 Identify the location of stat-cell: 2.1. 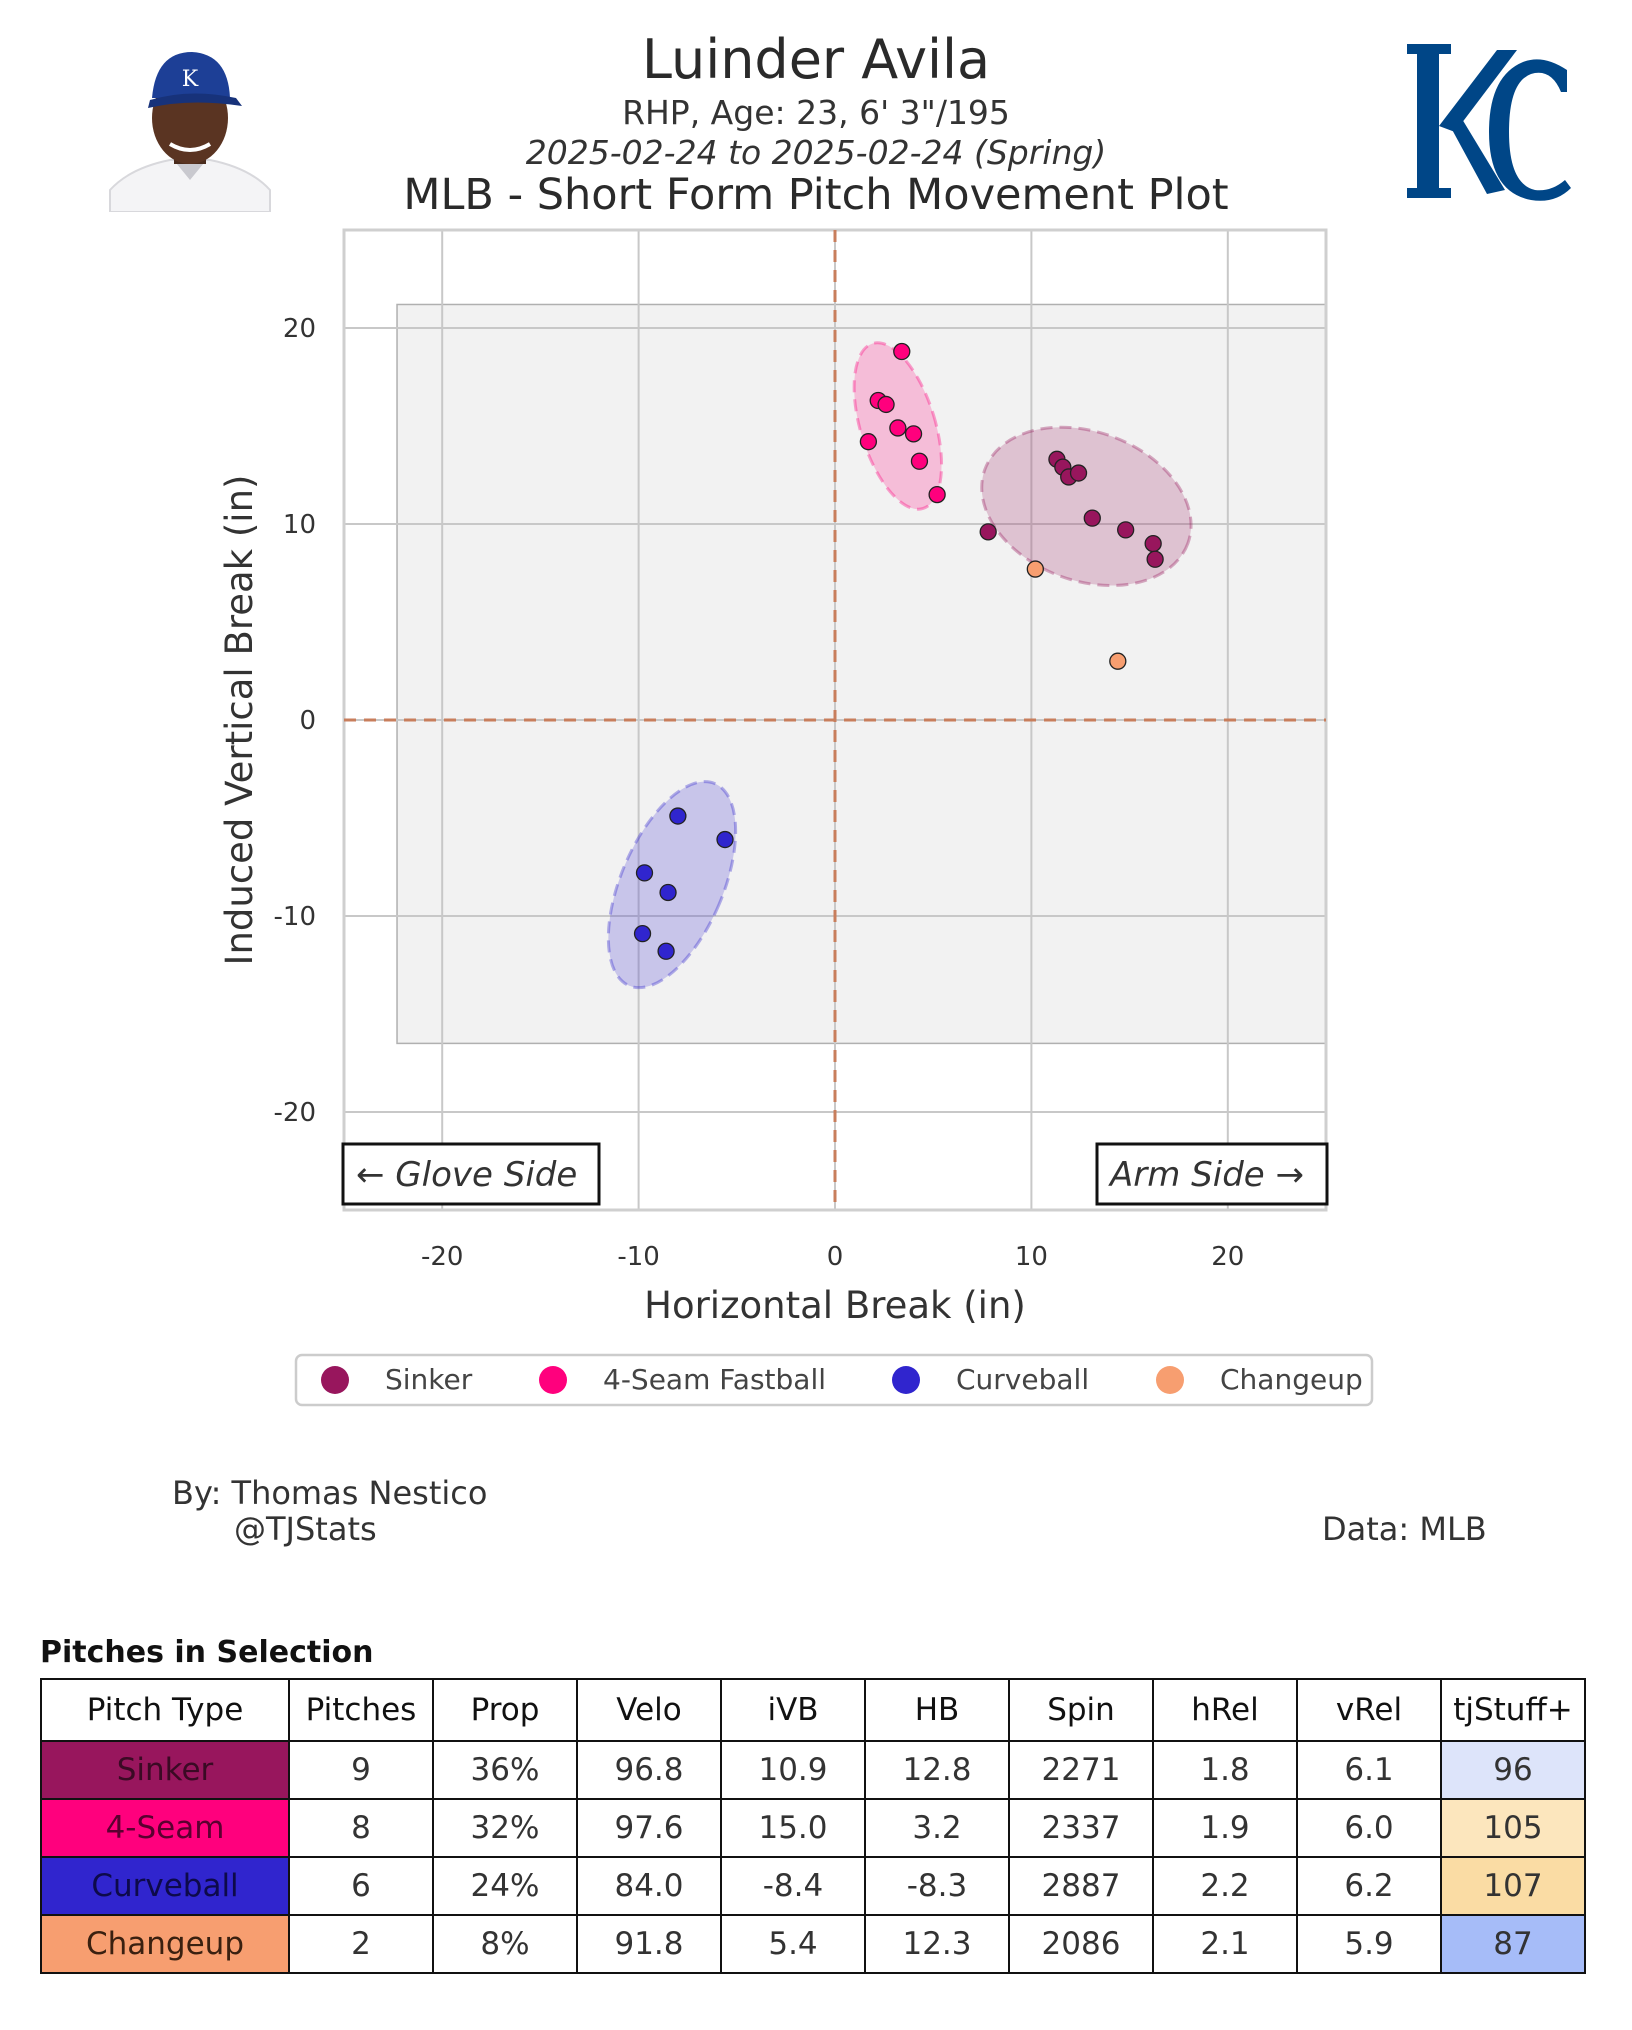
(1225, 1944).